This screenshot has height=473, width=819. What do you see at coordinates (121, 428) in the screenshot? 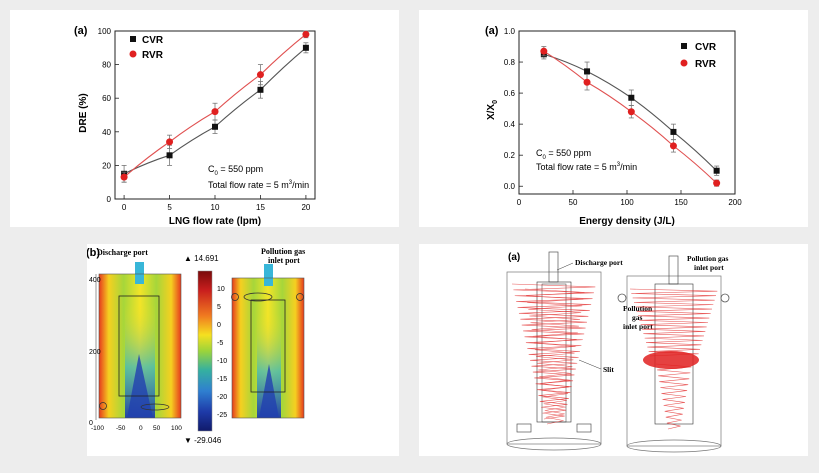
I see `axis-tick-x: -50` at bounding box center [121, 428].